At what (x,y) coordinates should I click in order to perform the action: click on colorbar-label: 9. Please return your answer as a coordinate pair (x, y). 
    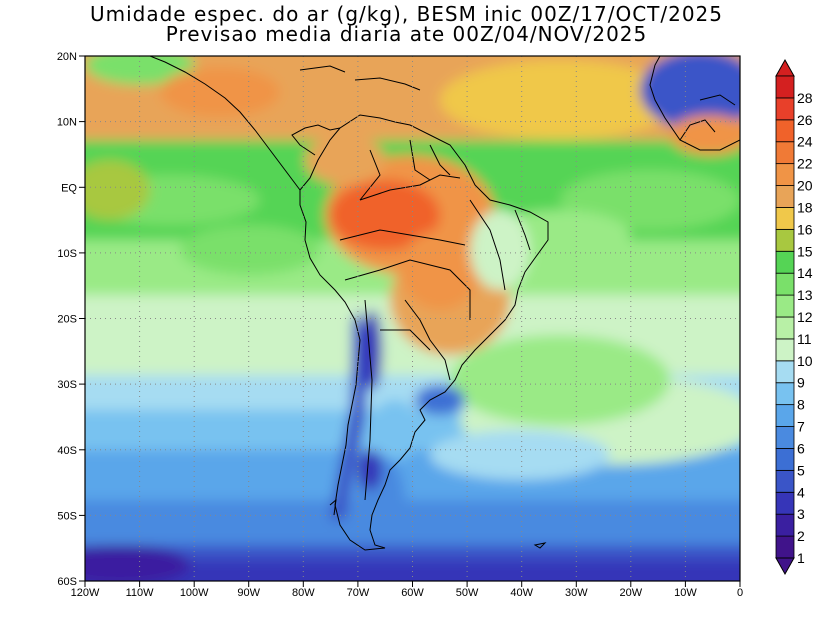
    Looking at the image, I should click on (801, 383).